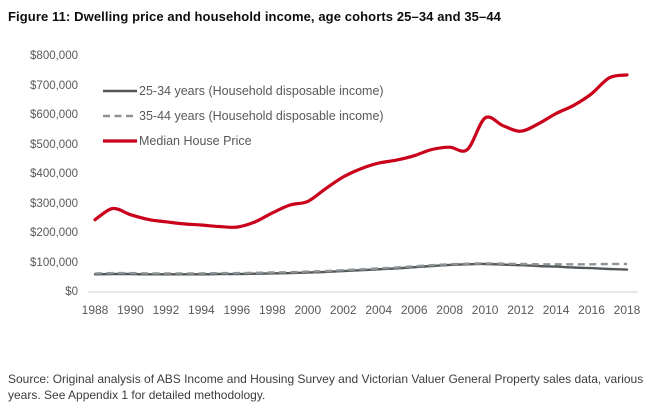 This screenshot has height=420, width=660. I want to click on x-axis-label: 1994, so click(201, 310).